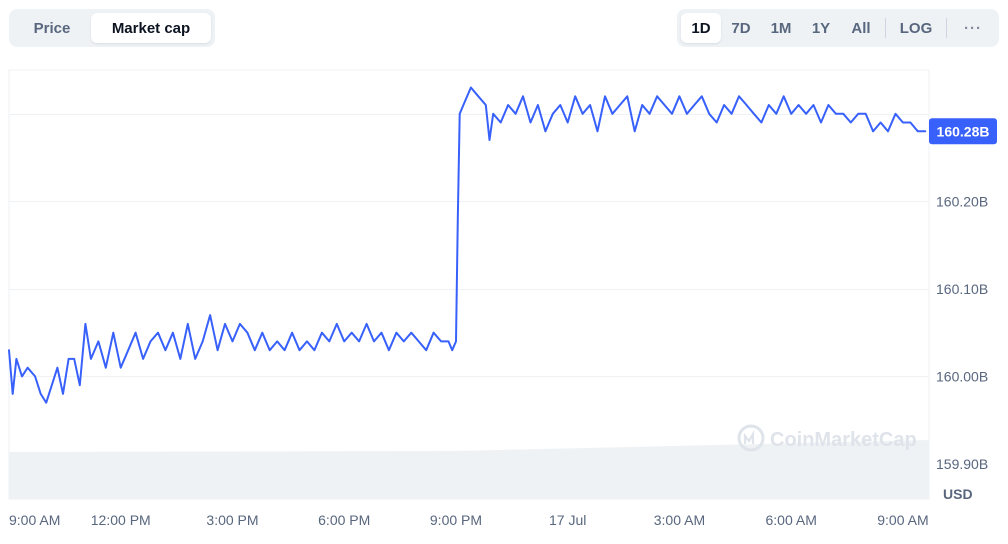 The image size is (1008, 544). Describe the element at coordinates (962, 289) in the screenshot. I see `y-tick-label: 160.10B` at that location.